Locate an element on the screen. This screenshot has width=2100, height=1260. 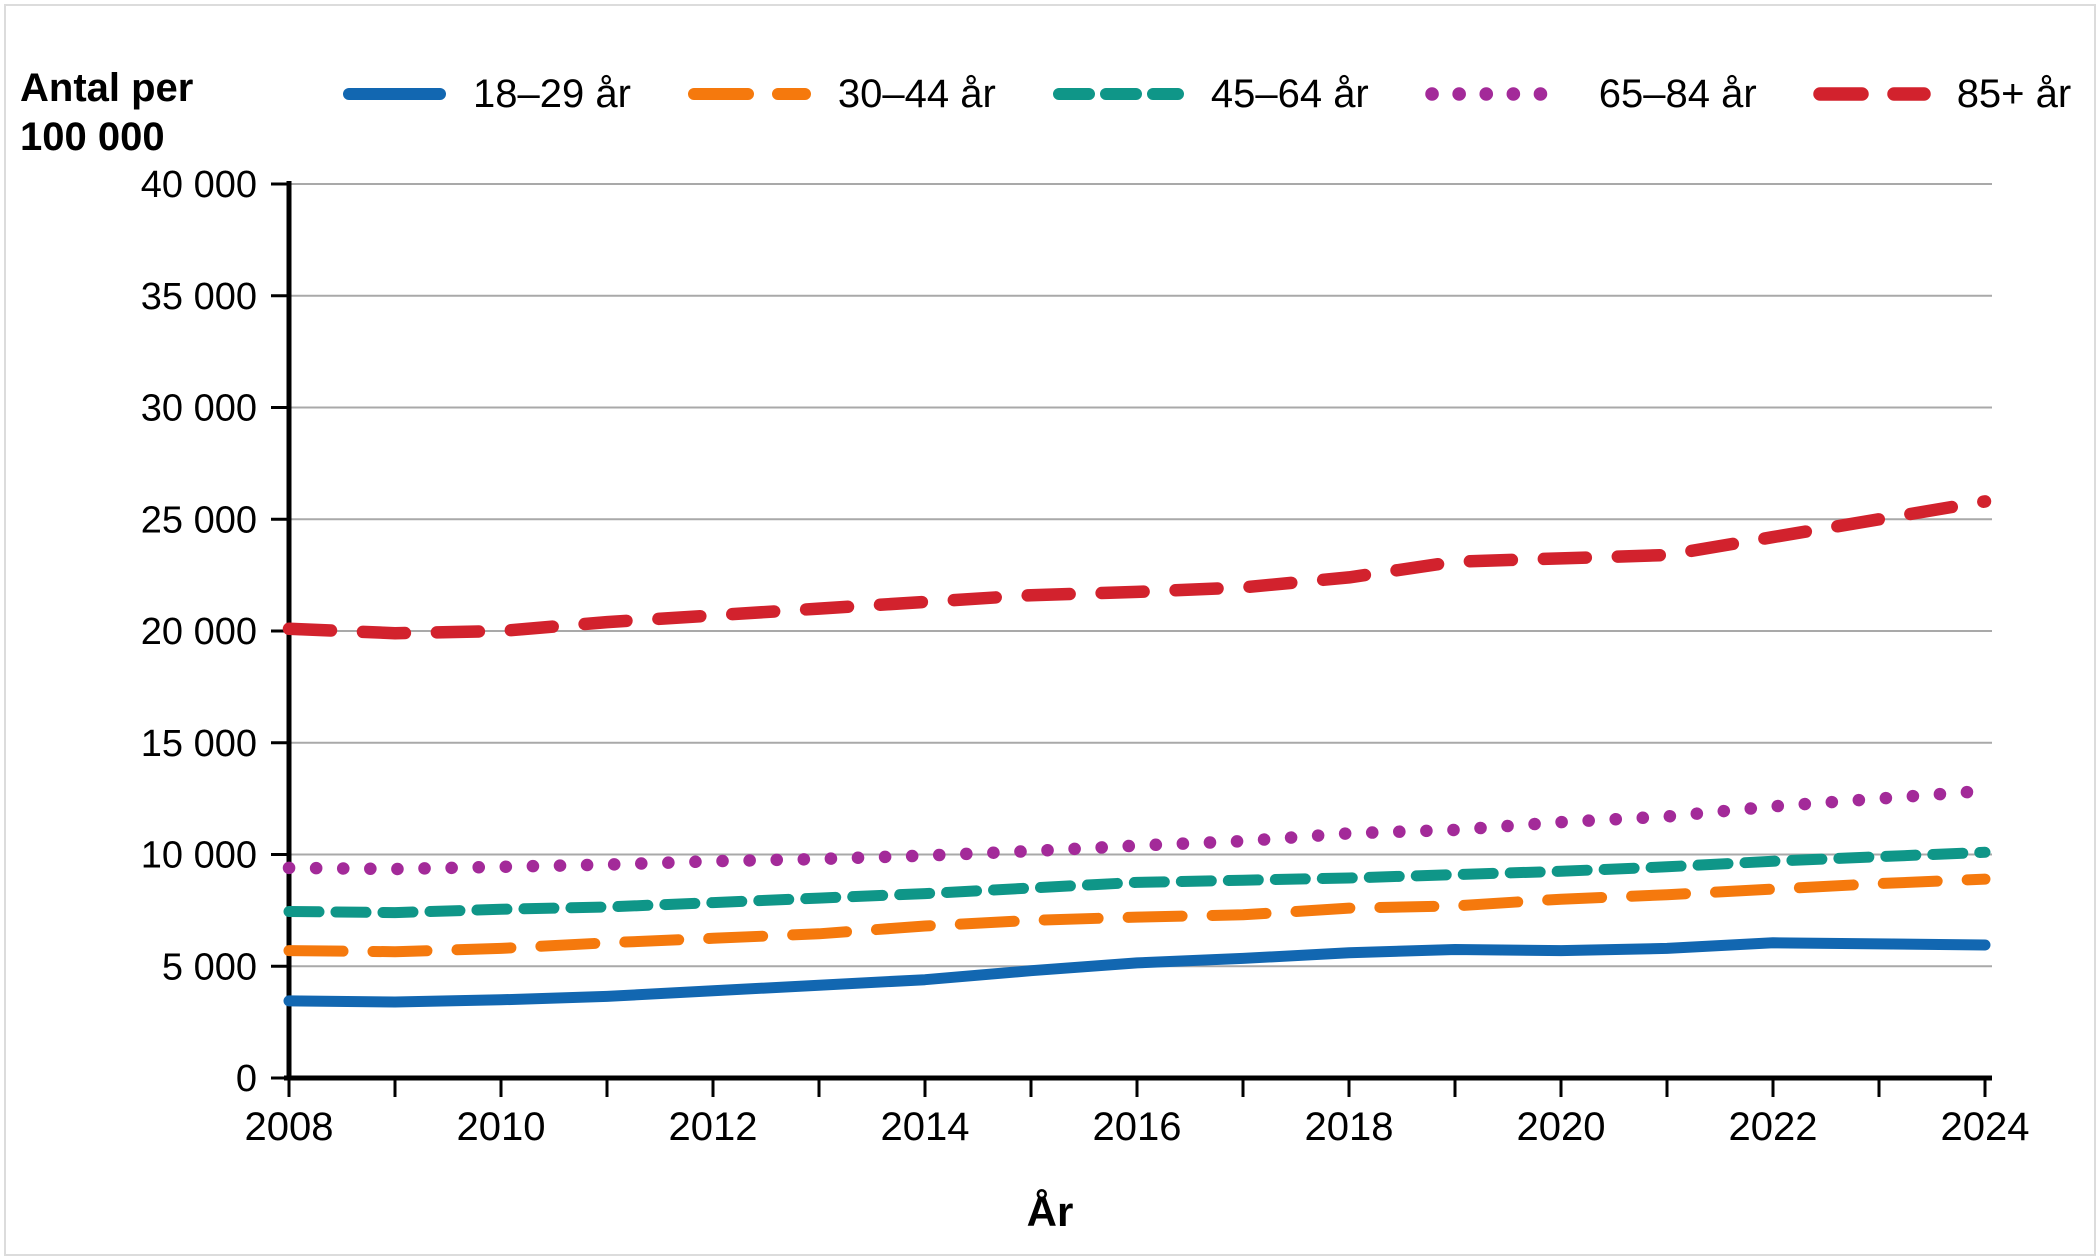
y-axis-title-line1: Antal per is located at coordinates (107, 88).